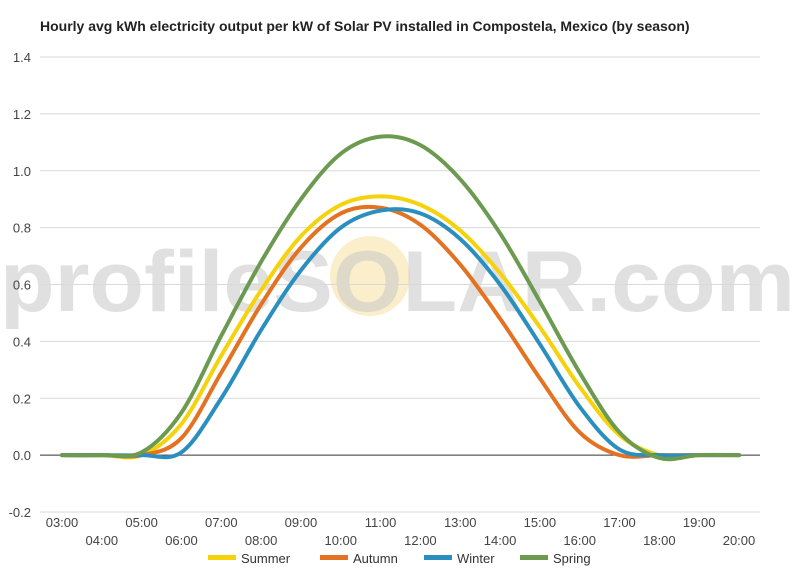 Image resolution: width=800 pixels, height=570 pixels. I want to click on legend: Summer Autumn Winter Spring, so click(399, 558).